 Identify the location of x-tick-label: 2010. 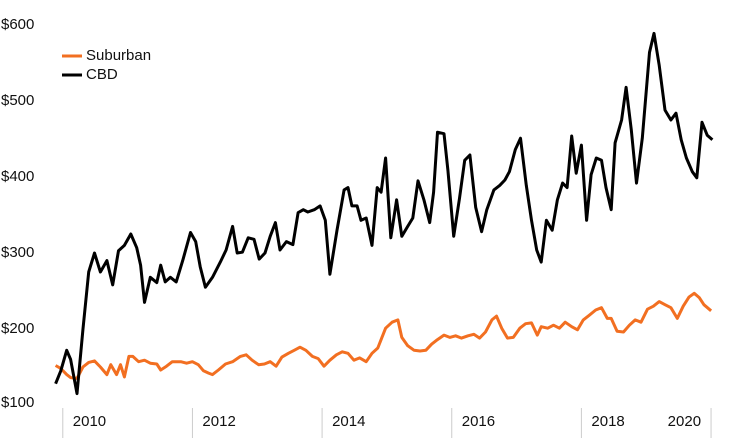
(89, 421).